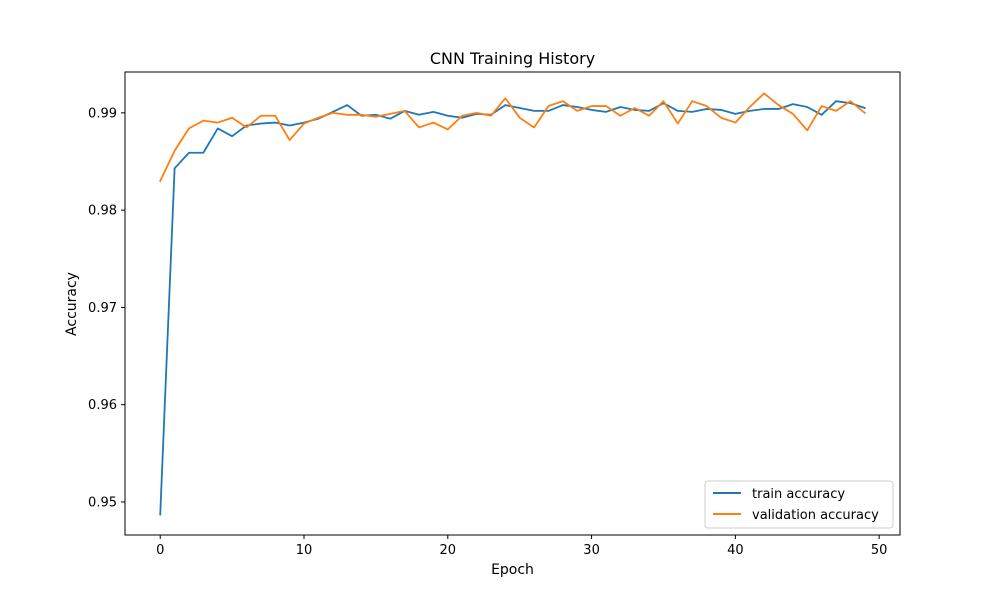 The width and height of the screenshot is (1000, 600). I want to click on x-tick-label: 0, so click(160, 550).